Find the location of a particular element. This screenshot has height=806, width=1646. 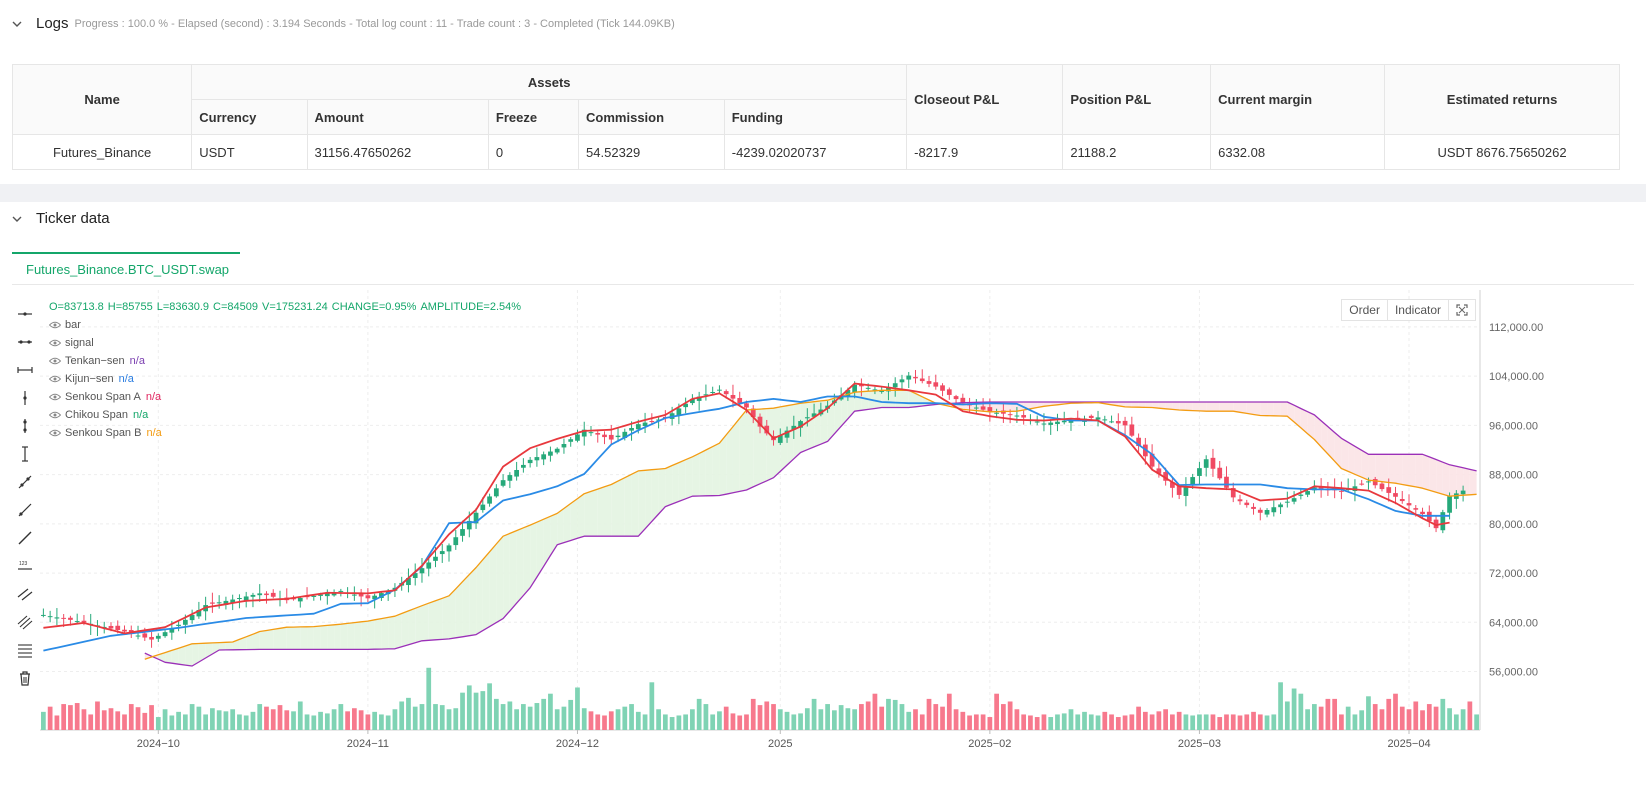

ticker-title: Ticker data is located at coordinates (73, 218).